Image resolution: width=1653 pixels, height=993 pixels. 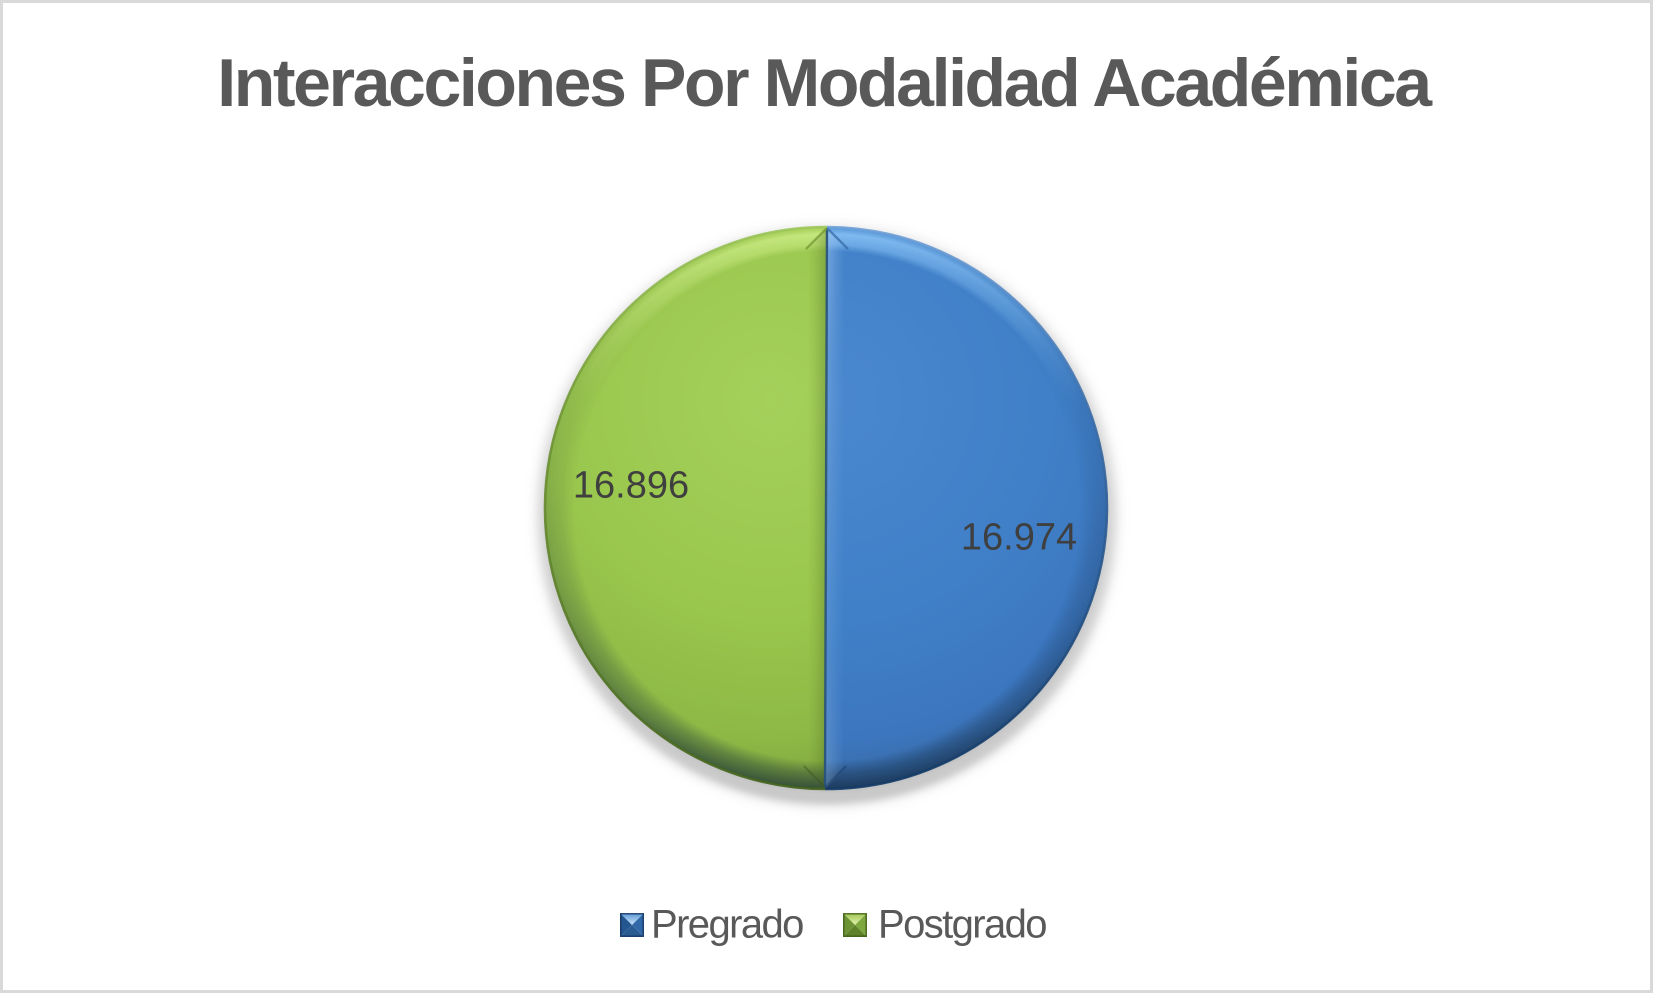 I want to click on svg-text: Pregrado, so click(x=727, y=925).